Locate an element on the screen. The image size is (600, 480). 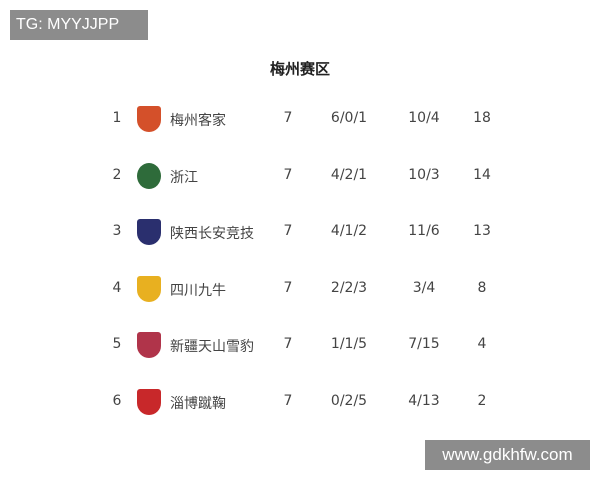
points: 13 is located at coordinates (482, 231).